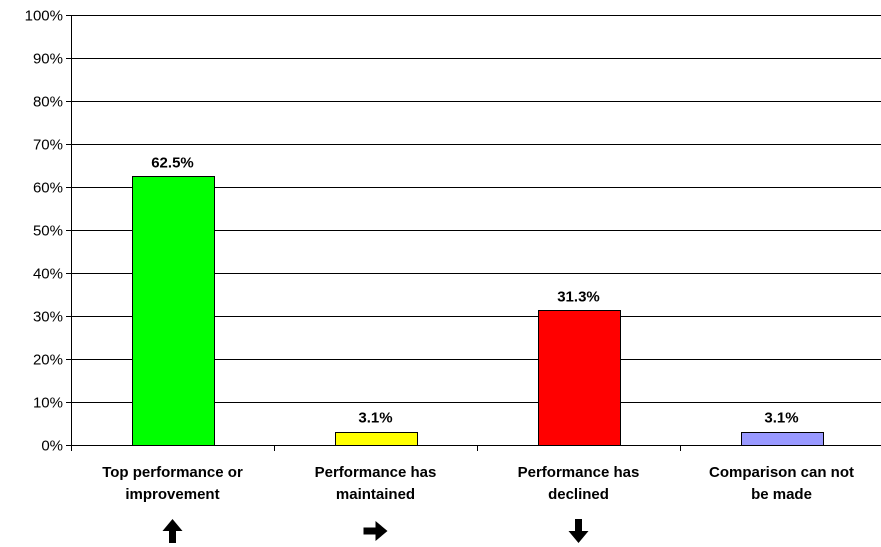 The height and width of the screenshot is (547, 881). Describe the element at coordinates (48, 403) in the screenshot. I see `y-tick-label: 10%` at that location.